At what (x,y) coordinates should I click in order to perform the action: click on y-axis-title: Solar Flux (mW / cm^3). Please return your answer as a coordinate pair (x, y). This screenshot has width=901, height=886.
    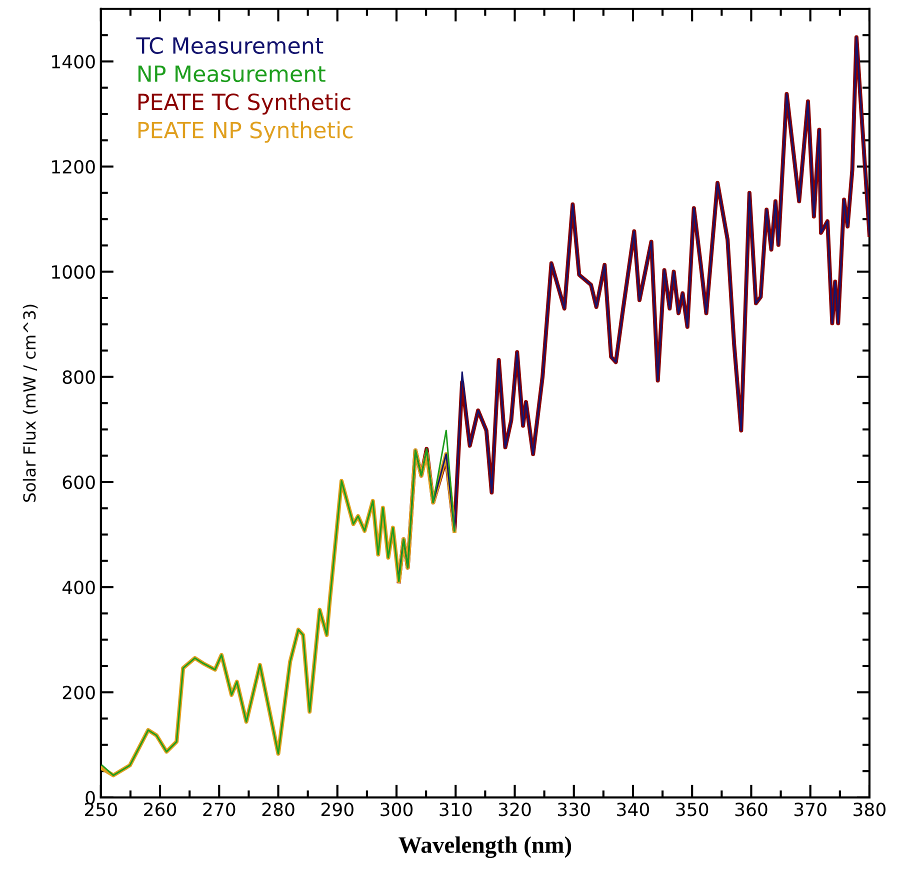
    Looking at the image, I should click on (30, 403).